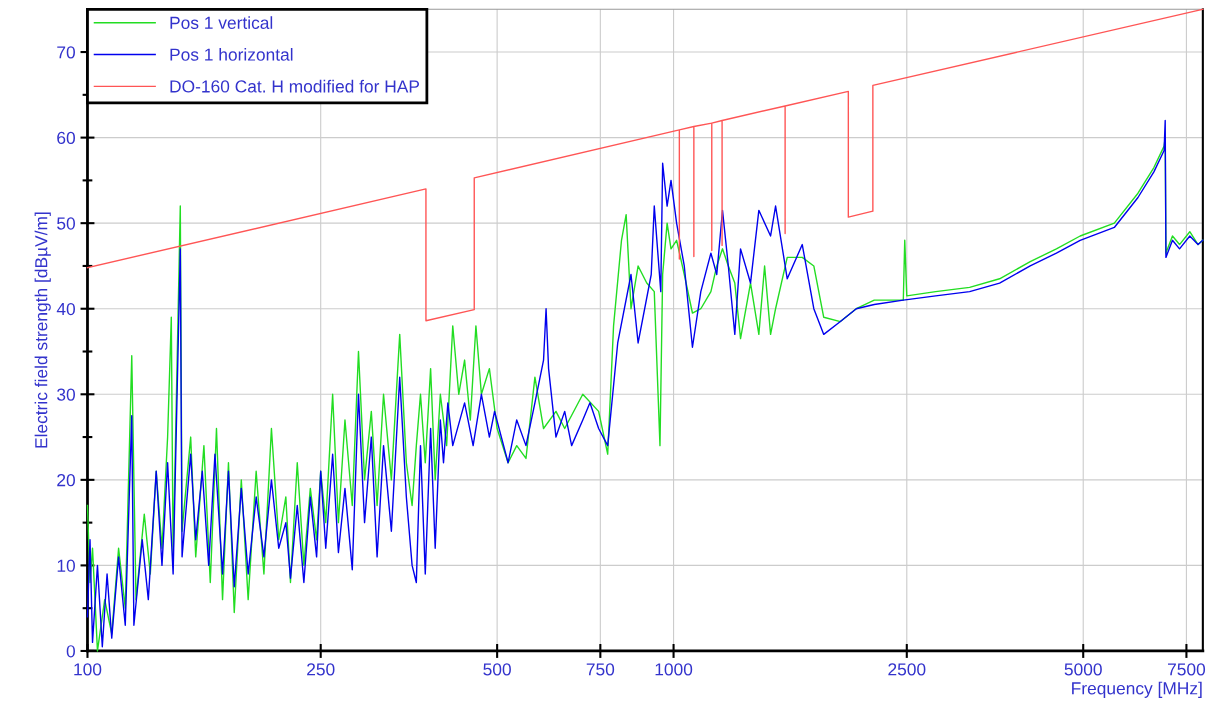 This screenshot has height=713, width=1215. I want to click on x-tick-label: 750, so click(600, 669).